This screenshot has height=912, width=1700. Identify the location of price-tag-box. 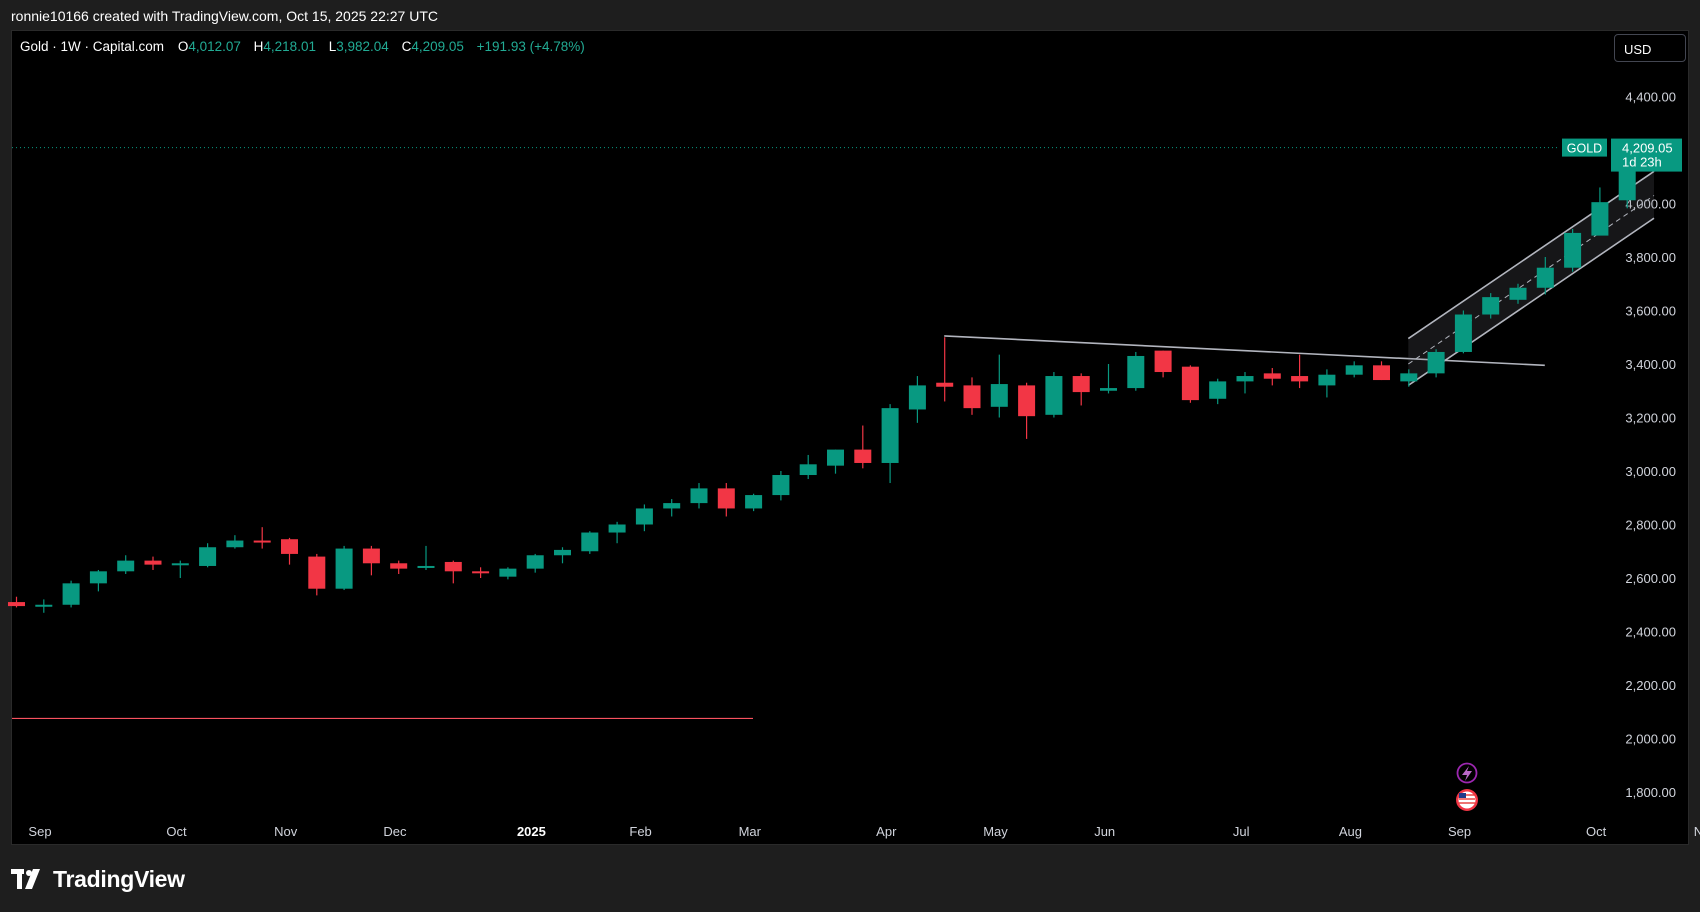
(1646, 155).